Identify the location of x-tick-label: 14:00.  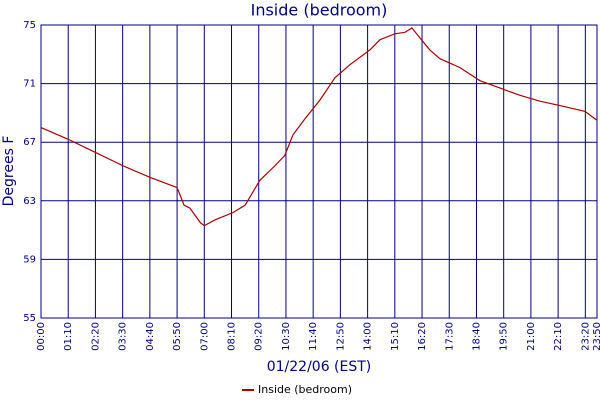
(368, 336).